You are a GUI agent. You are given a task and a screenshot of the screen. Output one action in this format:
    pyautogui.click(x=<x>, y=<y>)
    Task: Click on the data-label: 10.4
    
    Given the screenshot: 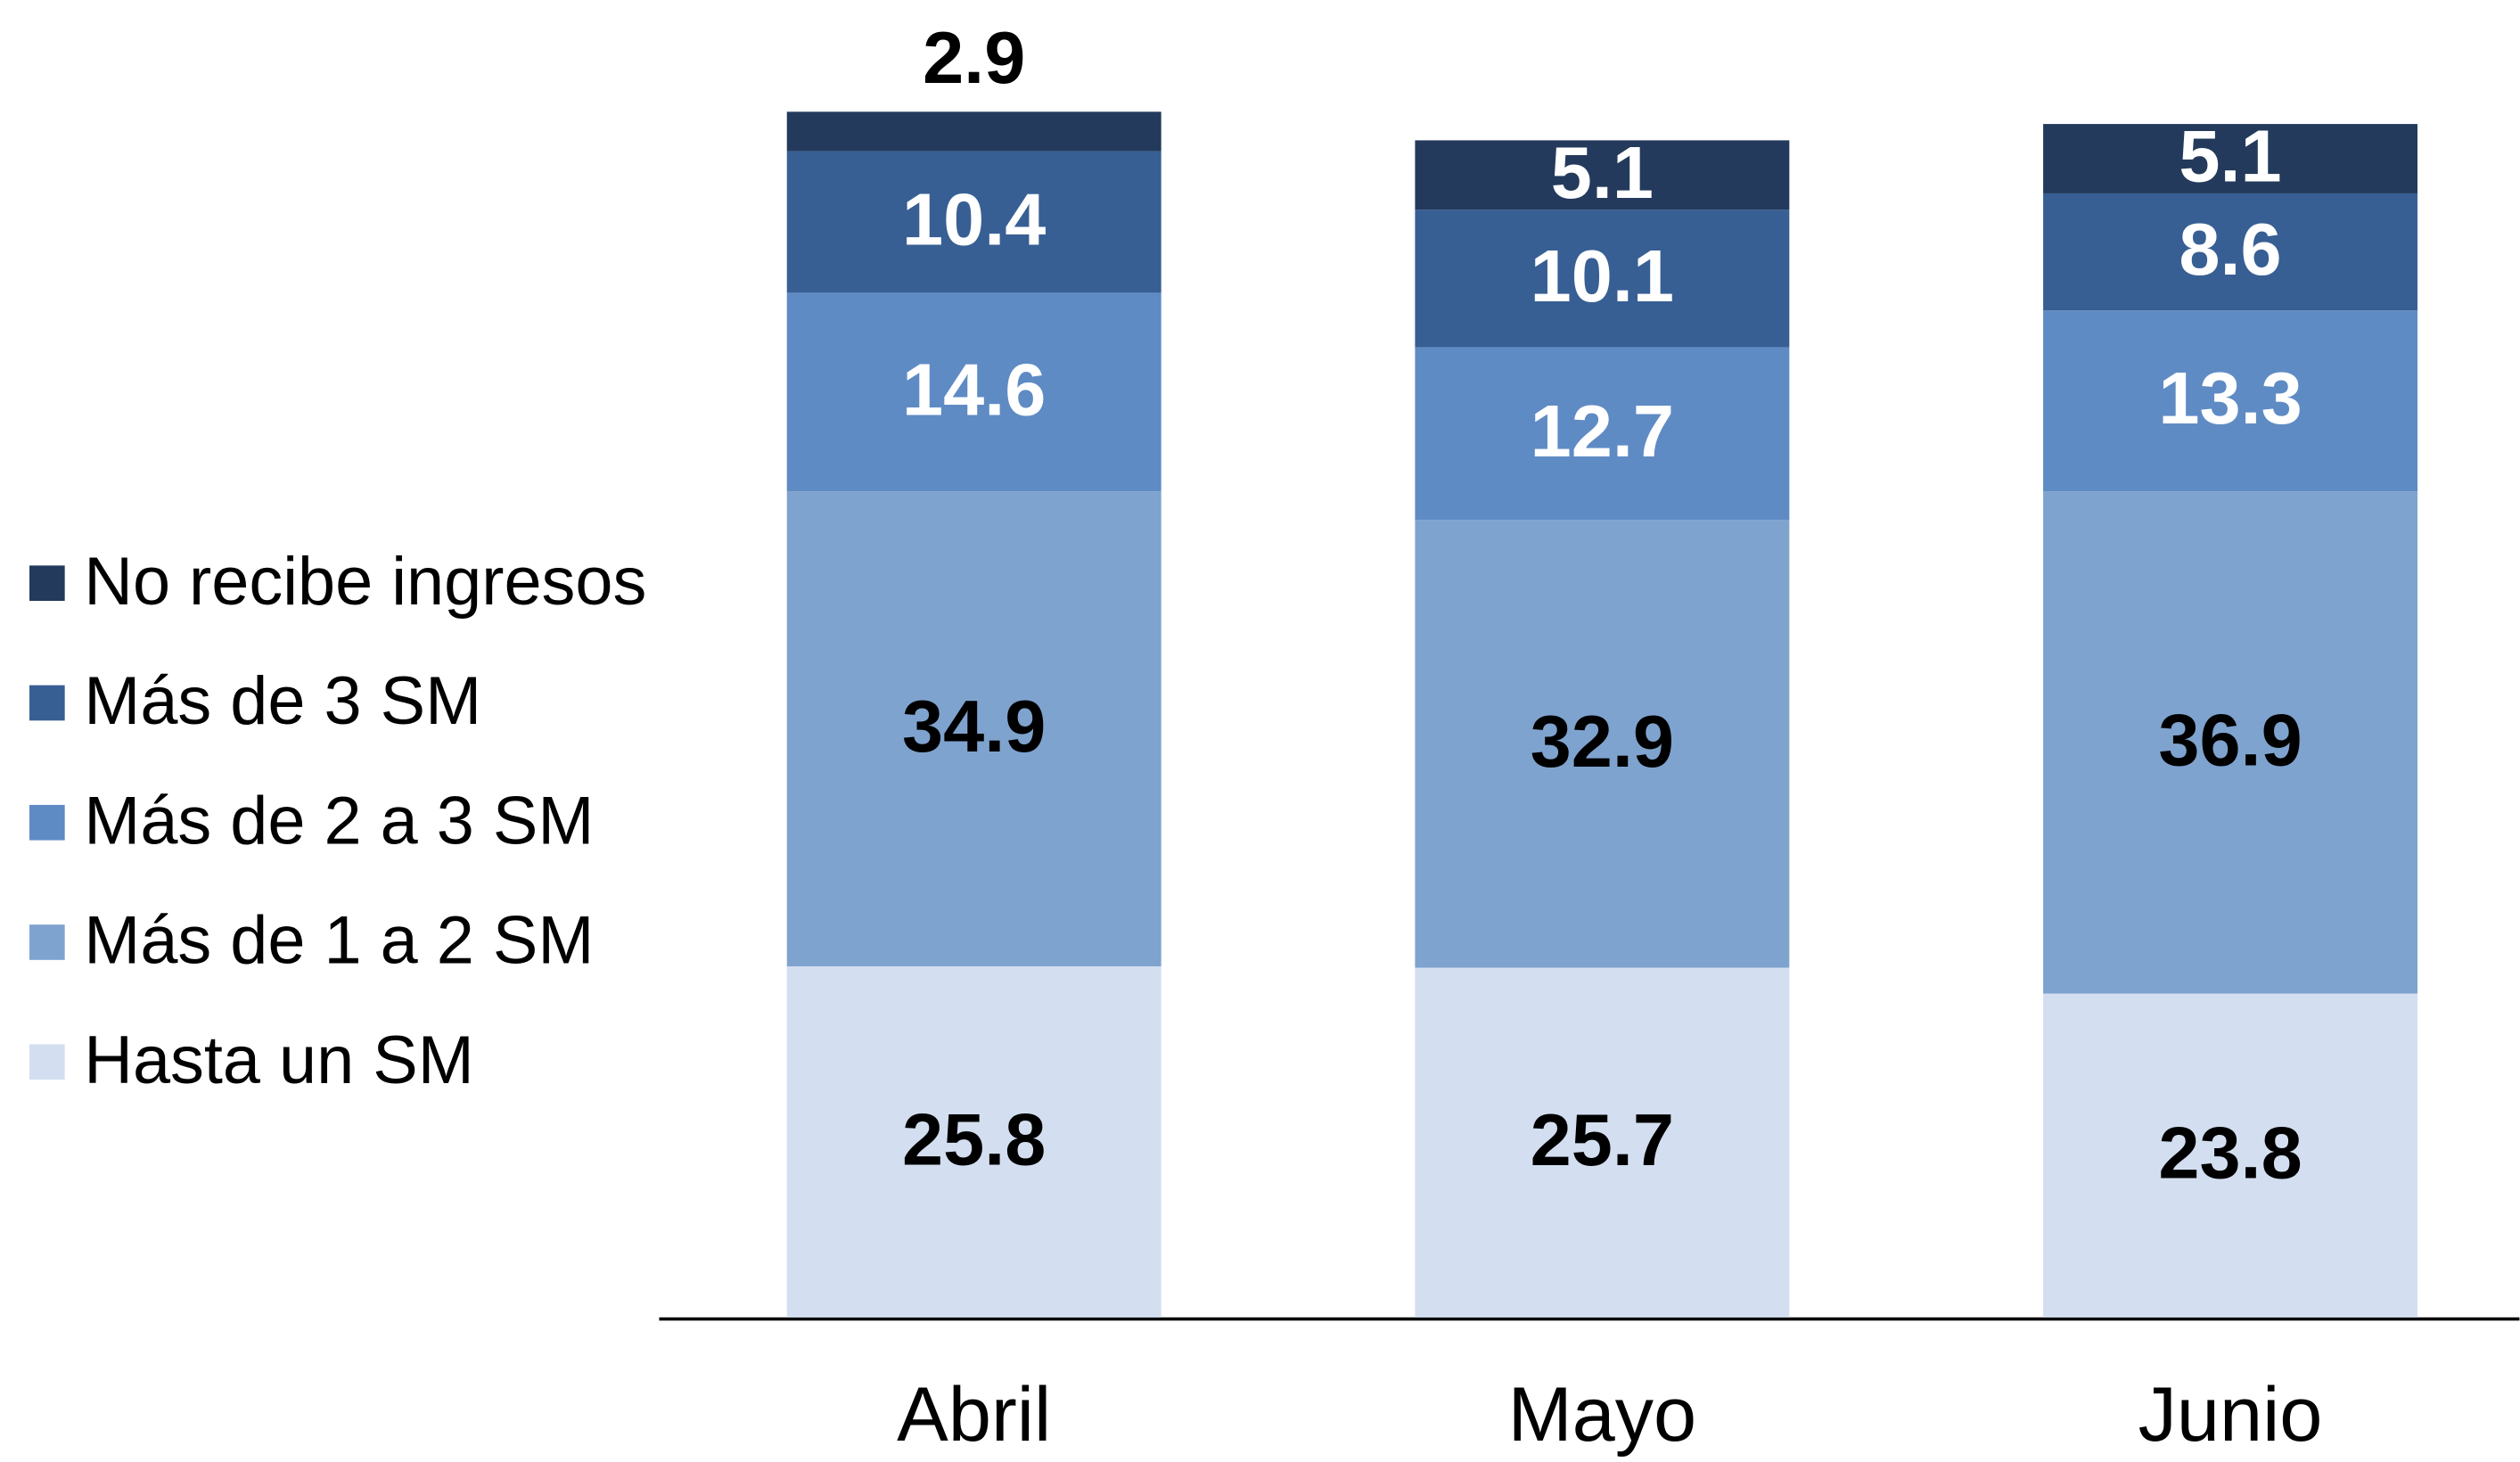 What is the action you would take?
    pyautogui.click(x=974, y=219)
    